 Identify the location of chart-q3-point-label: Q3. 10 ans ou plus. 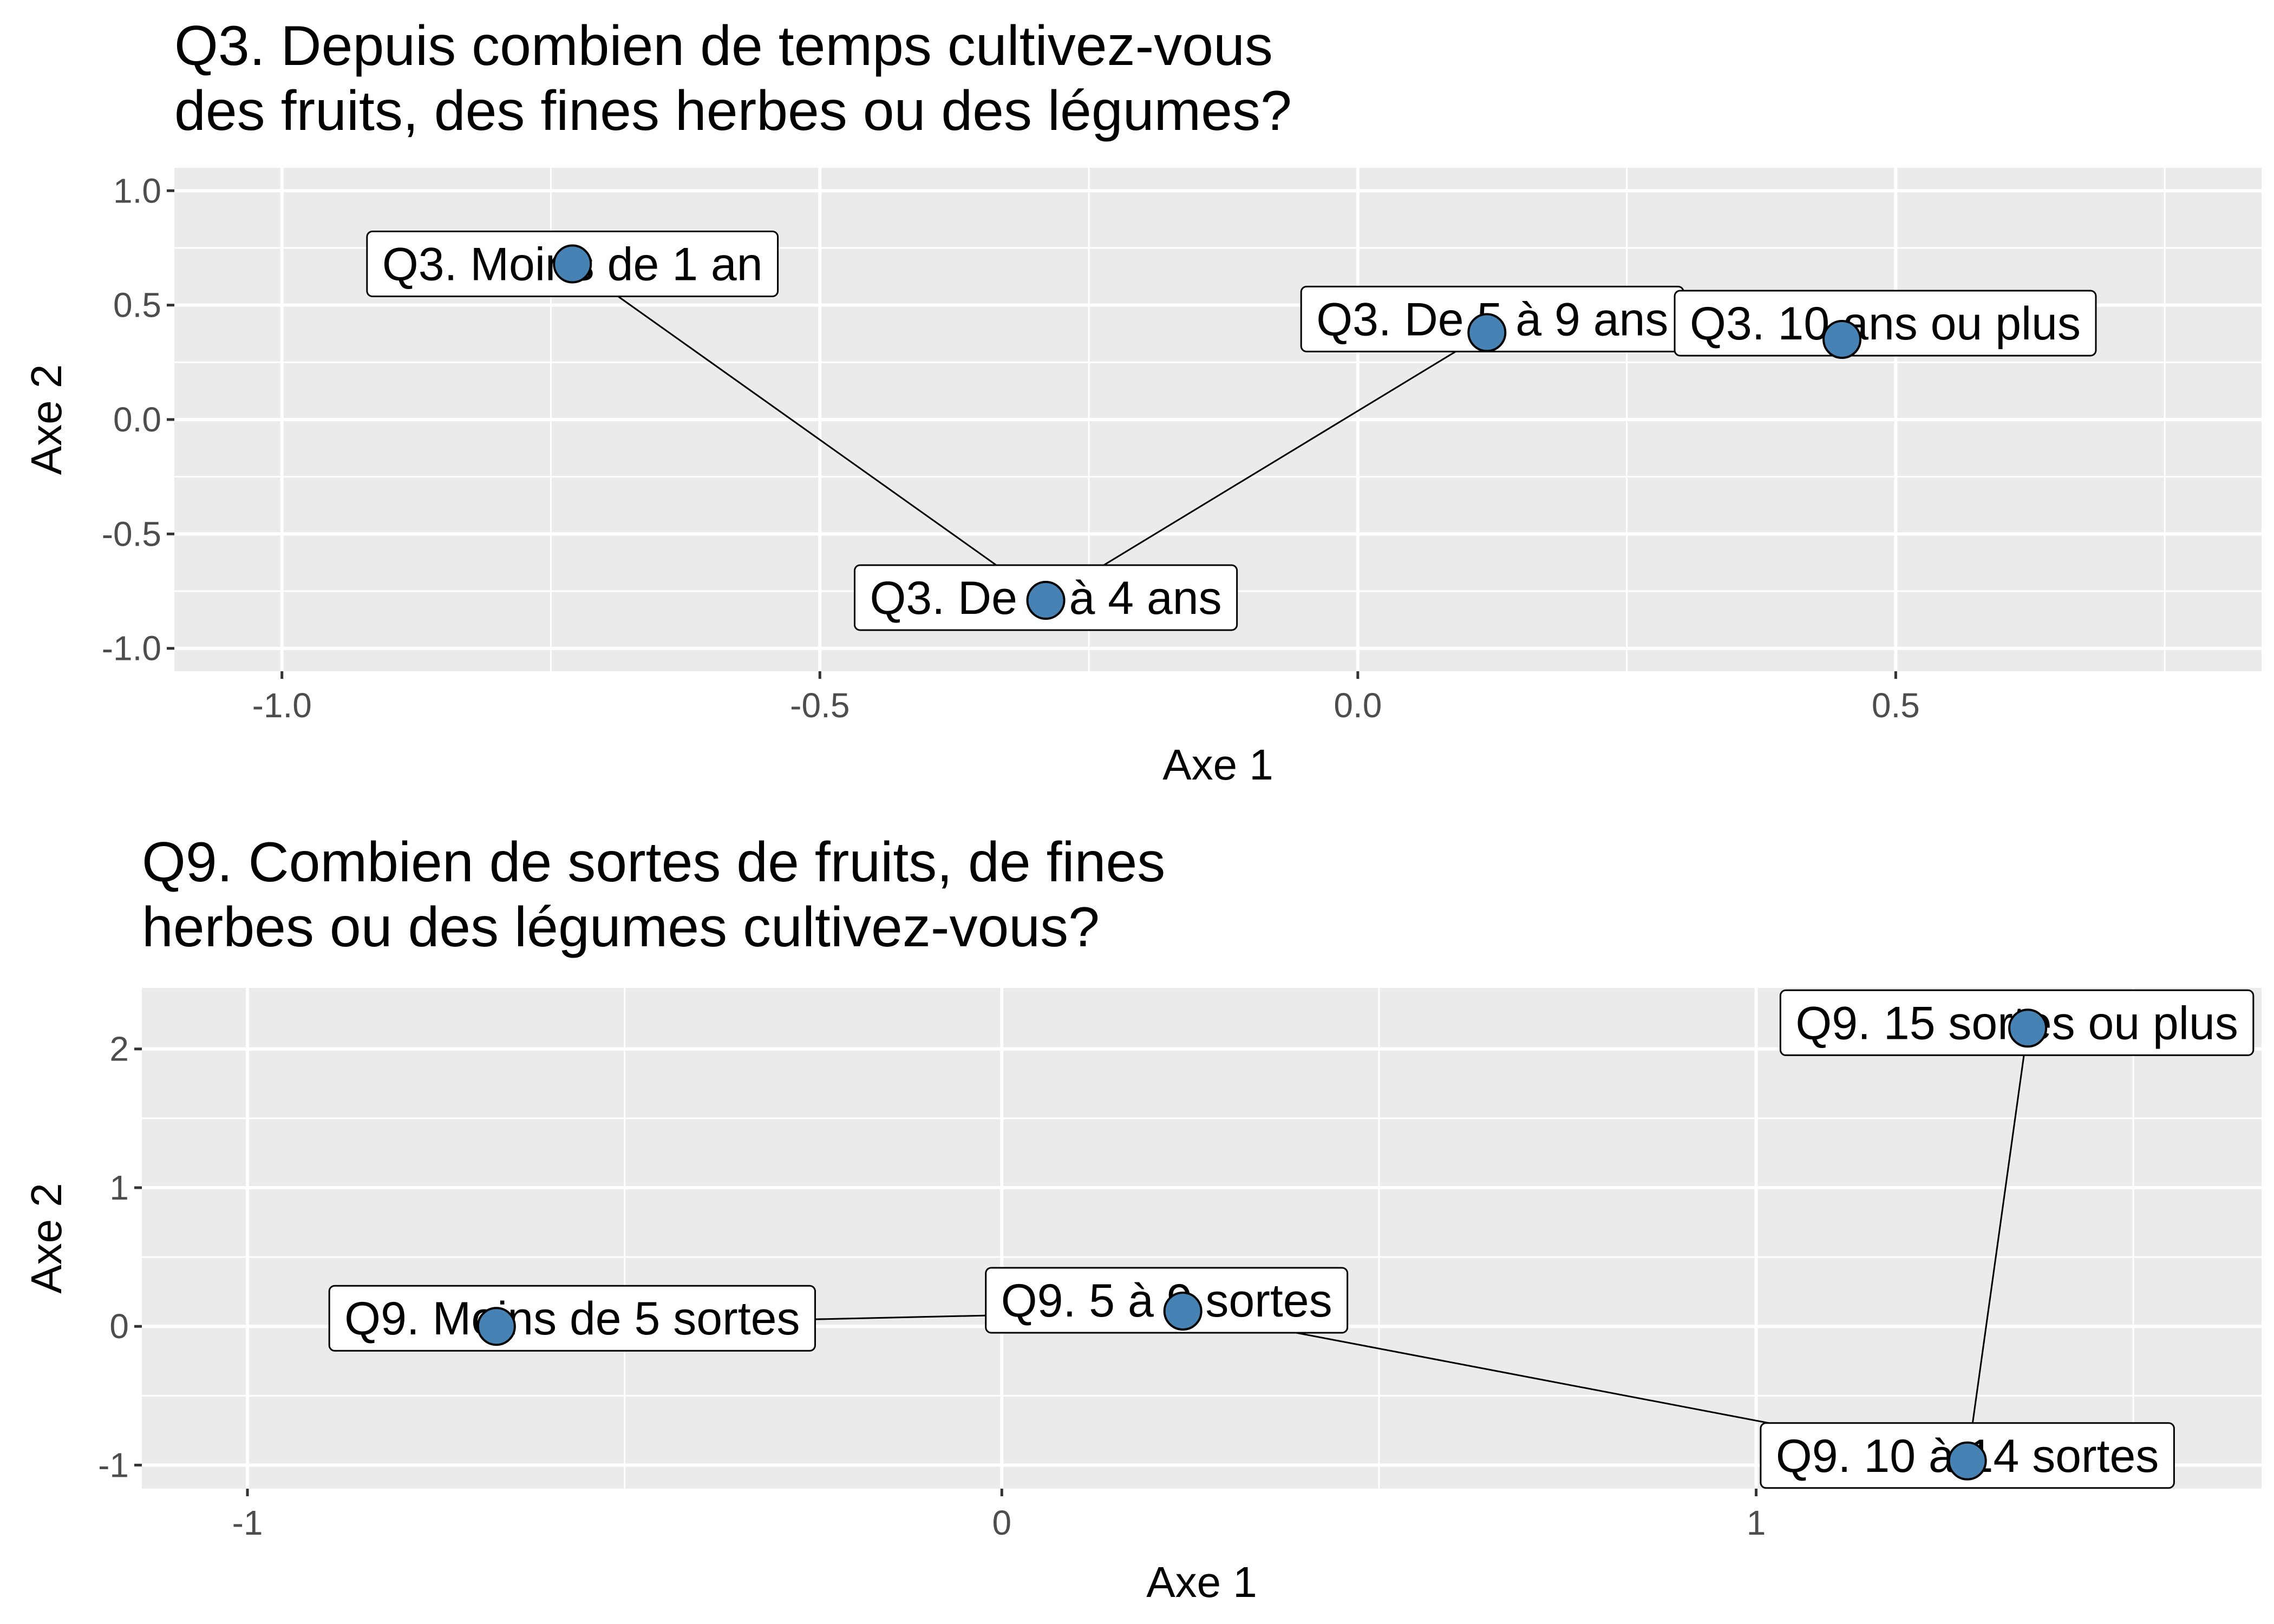
(1886, 323).